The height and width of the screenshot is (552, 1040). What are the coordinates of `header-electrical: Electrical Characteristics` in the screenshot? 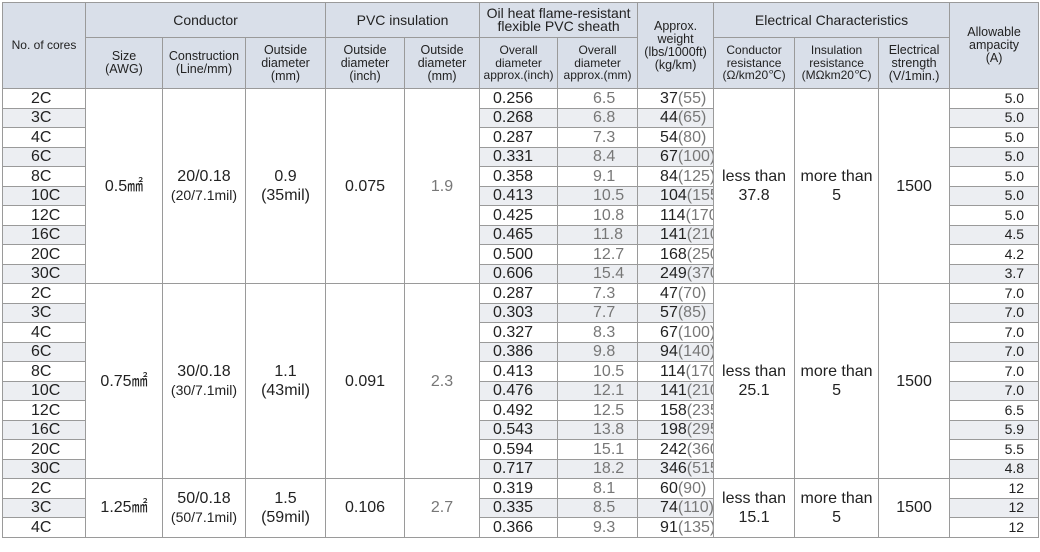 It's located at (832, 20).